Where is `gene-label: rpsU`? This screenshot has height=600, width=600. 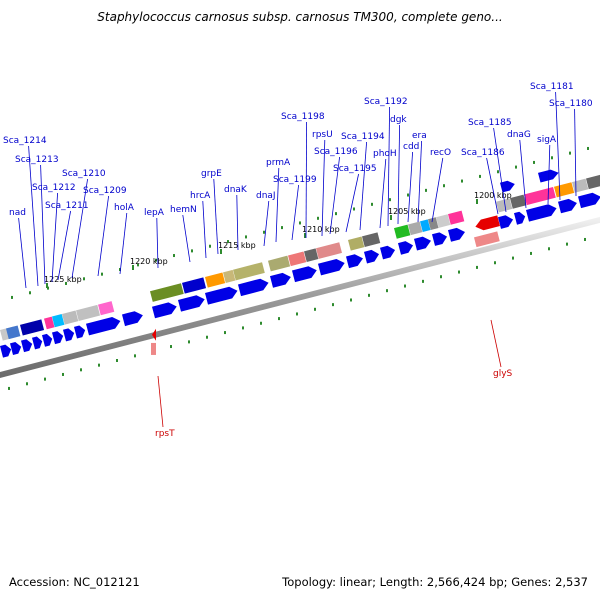 gene-label: rpsU is located at coordinates (322, 135).